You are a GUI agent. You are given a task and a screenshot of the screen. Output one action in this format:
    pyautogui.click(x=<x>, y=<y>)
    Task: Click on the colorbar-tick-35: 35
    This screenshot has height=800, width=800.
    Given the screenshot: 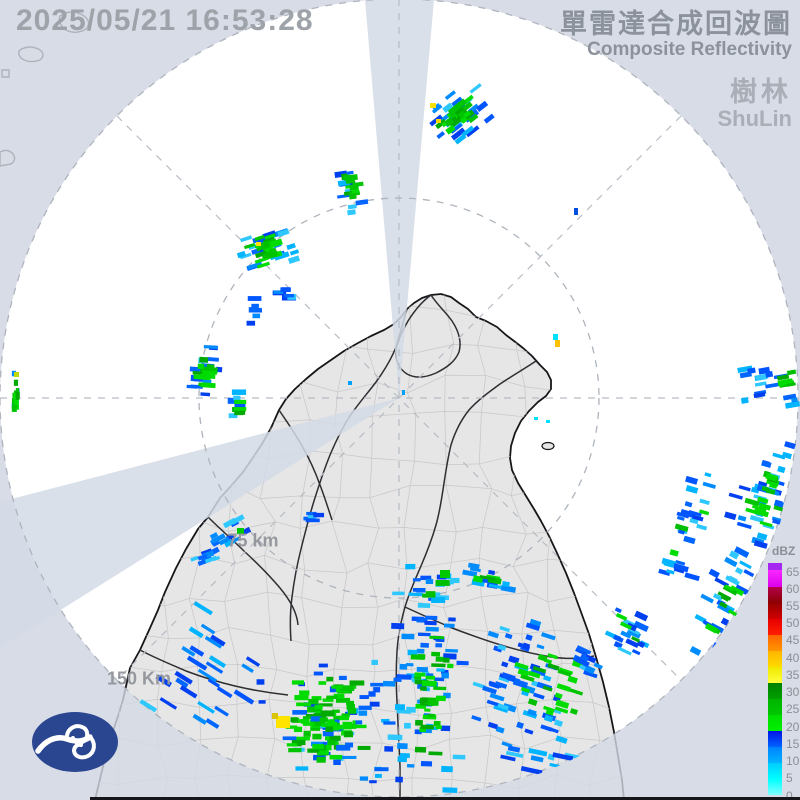 What is the action you would take?
    pyautogui.click(x=793, y=674)
    